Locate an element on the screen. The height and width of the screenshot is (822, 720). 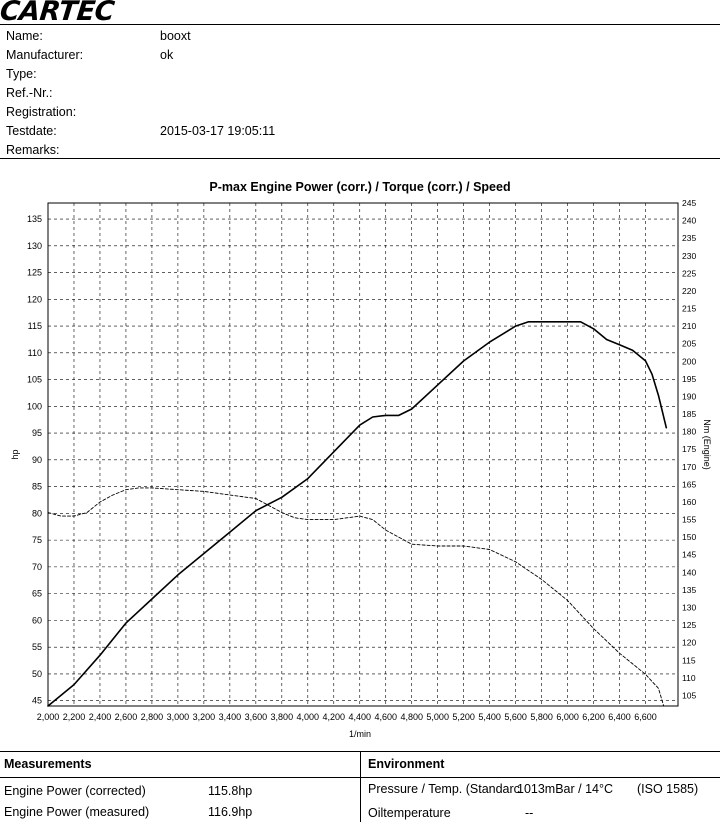
y-left-tick-label: 135 is located at coordinates (34, 219).